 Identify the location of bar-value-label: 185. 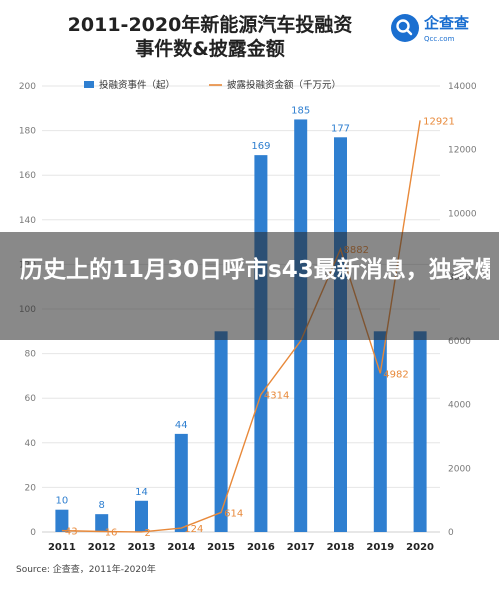
(300, 110).